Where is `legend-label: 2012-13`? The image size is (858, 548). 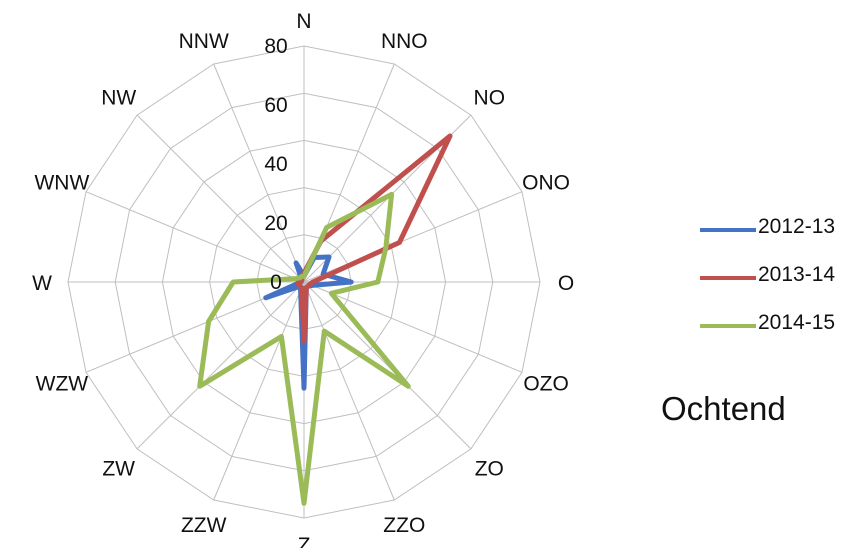 legend-label: 2012-13 is located at coordinates (796, 227).